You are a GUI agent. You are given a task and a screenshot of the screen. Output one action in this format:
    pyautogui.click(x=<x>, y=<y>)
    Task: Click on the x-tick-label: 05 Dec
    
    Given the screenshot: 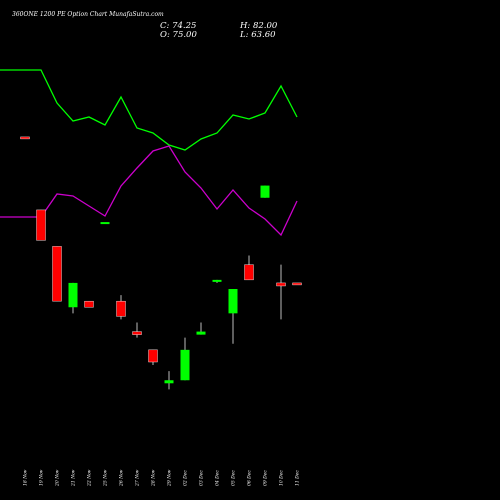 What is the action you would take?
    pyautogui.click(x=234, y=478)
    